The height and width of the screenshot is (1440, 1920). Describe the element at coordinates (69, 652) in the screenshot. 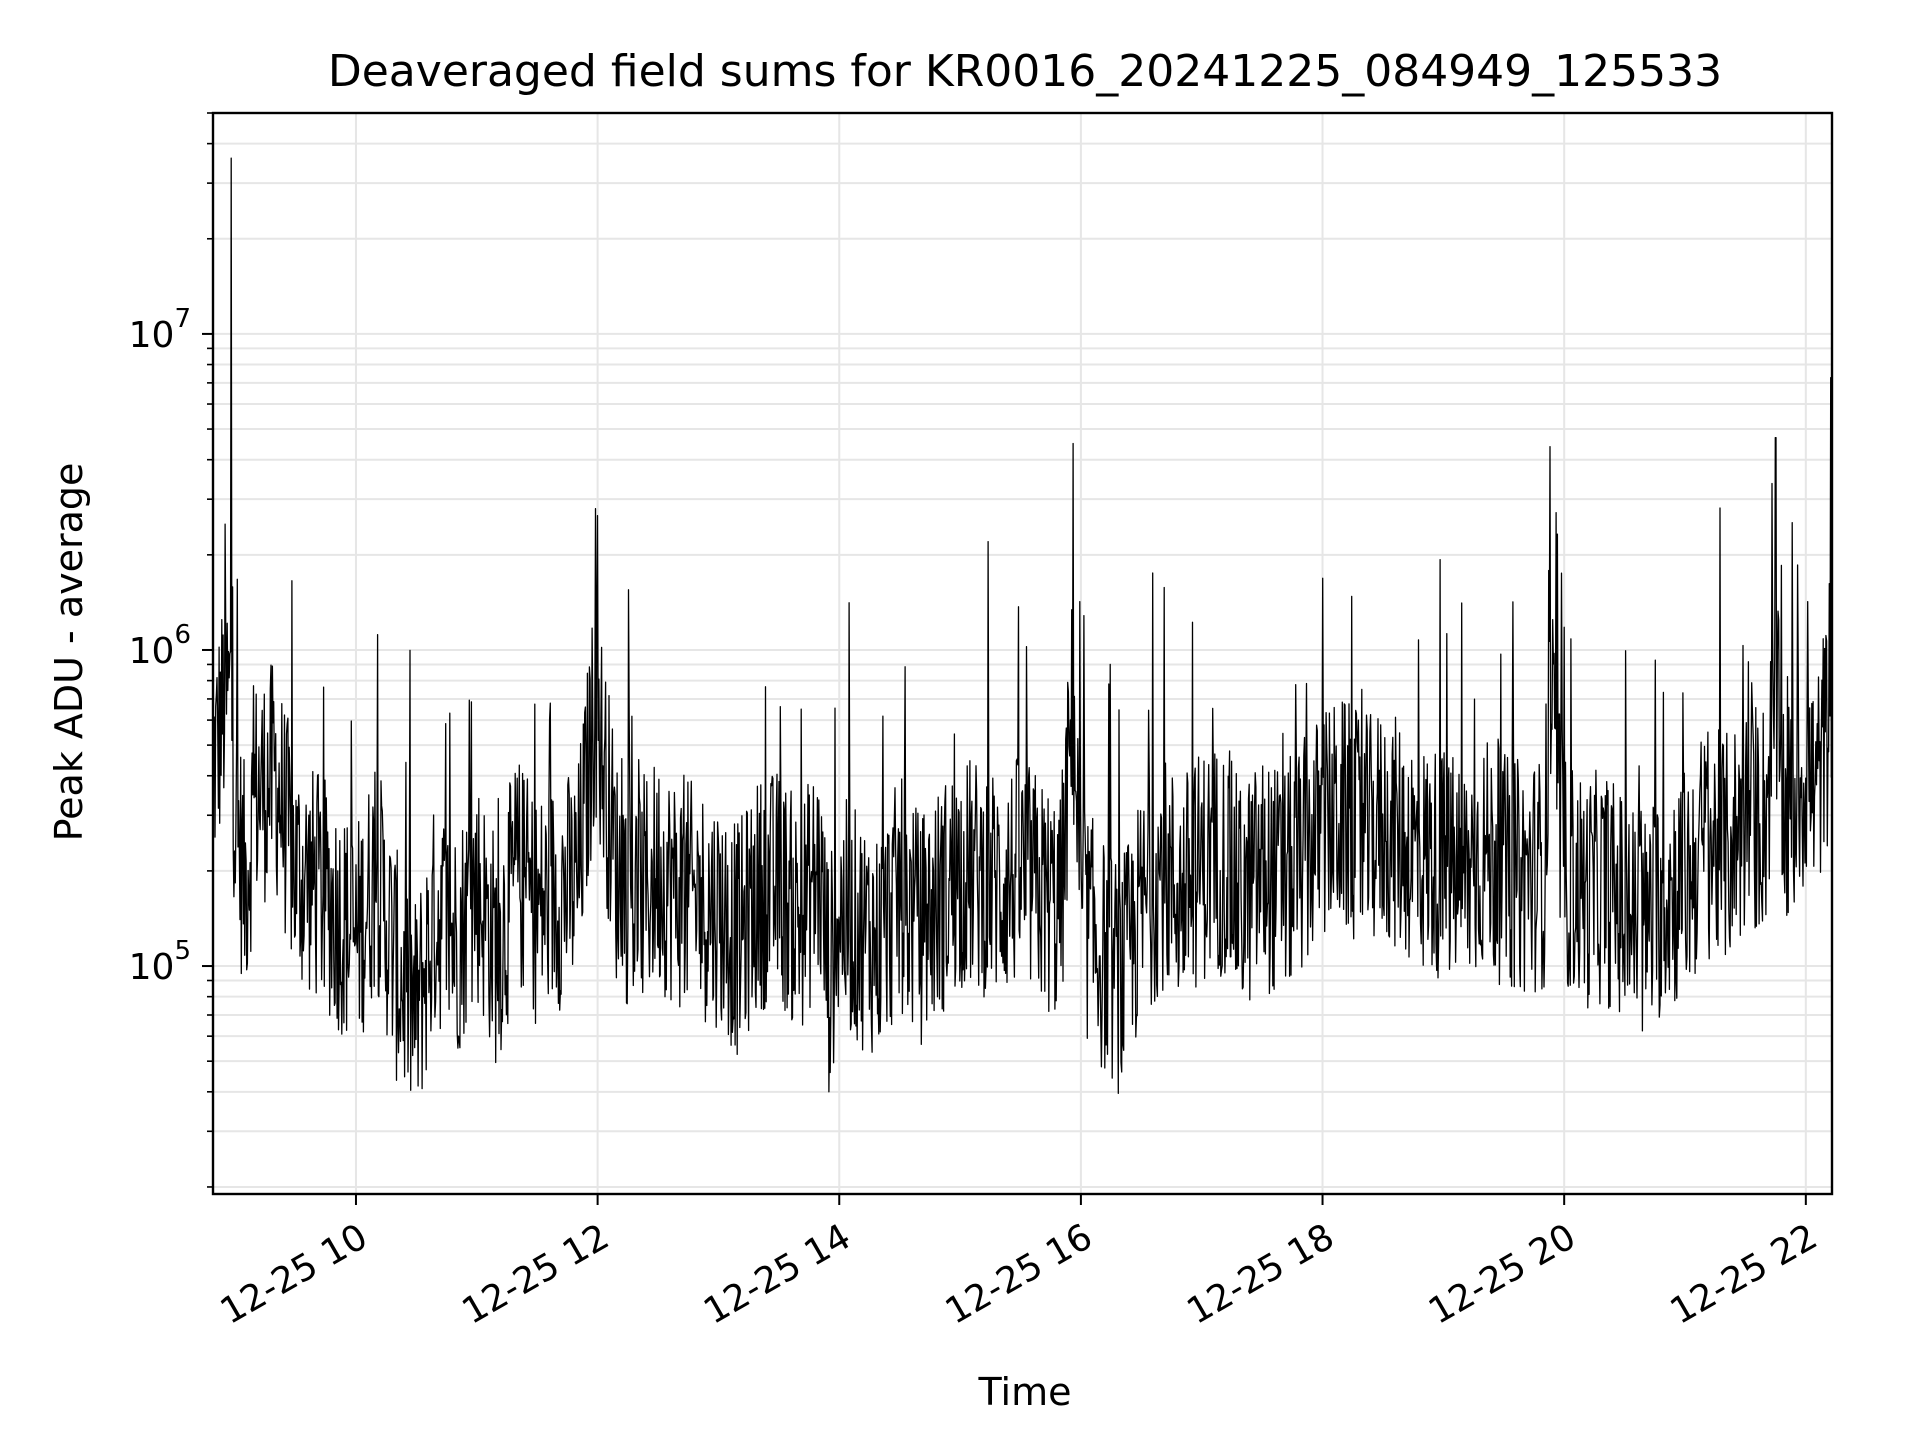

I see `y-axis-label: Peak ADU - average` at that location.